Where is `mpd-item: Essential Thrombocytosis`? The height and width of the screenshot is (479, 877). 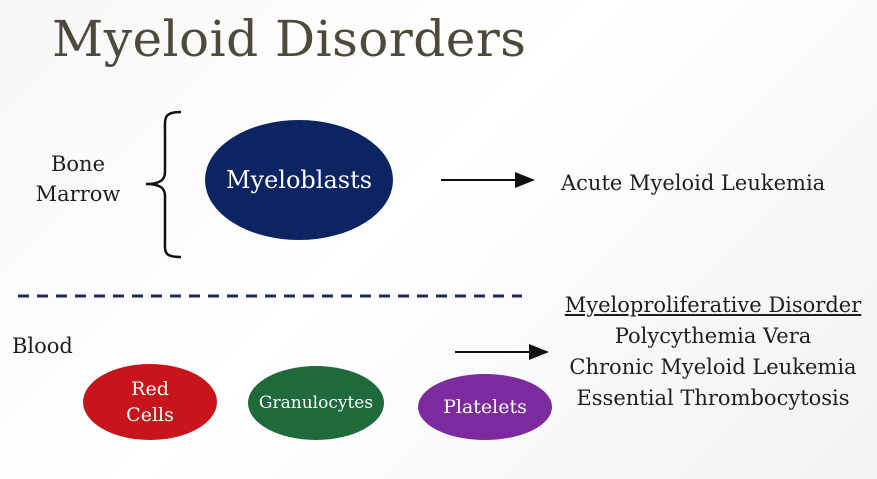
mpd-item: Essential Thrombocytosis is located at coordinates (713, 398).